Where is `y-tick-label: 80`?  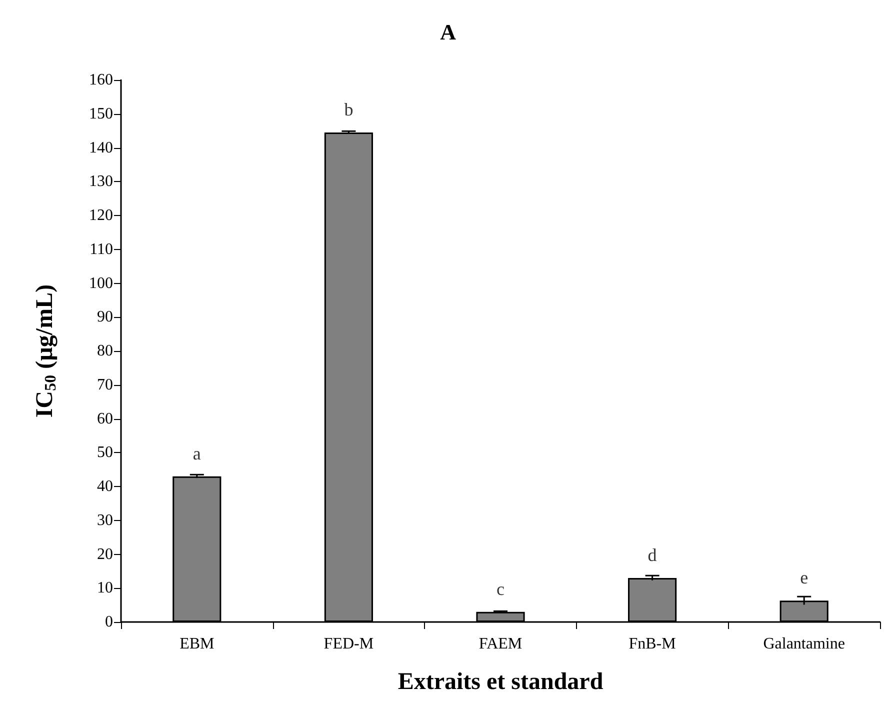
y-tick-label: 80 is located at coordinates (105, 351).